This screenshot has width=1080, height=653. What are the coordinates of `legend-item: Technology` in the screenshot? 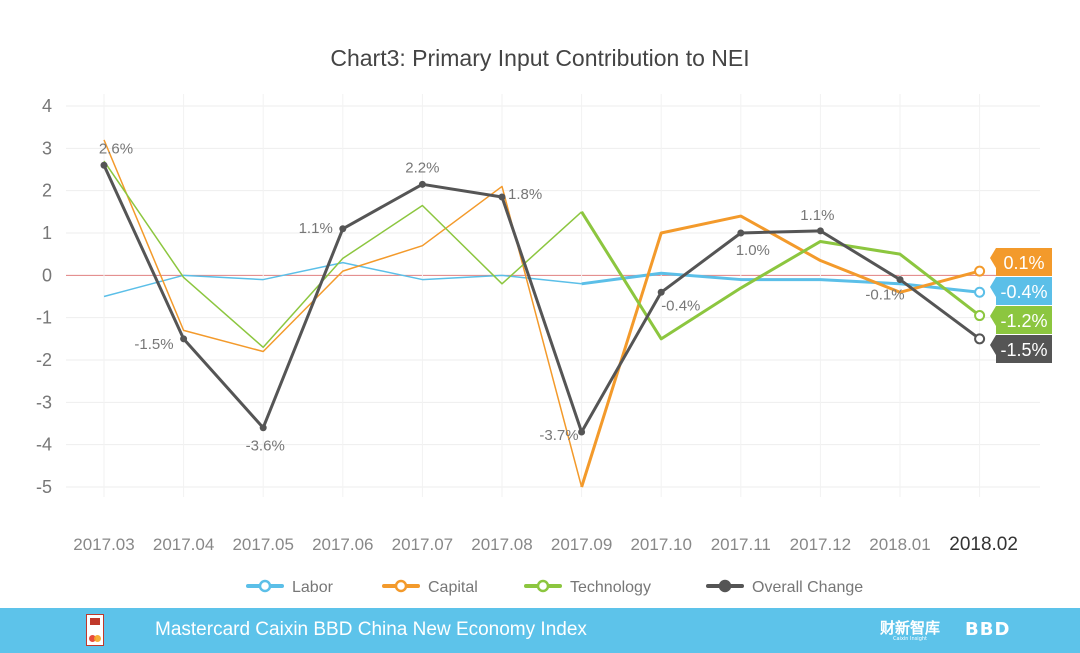 It's located at (587, 587).